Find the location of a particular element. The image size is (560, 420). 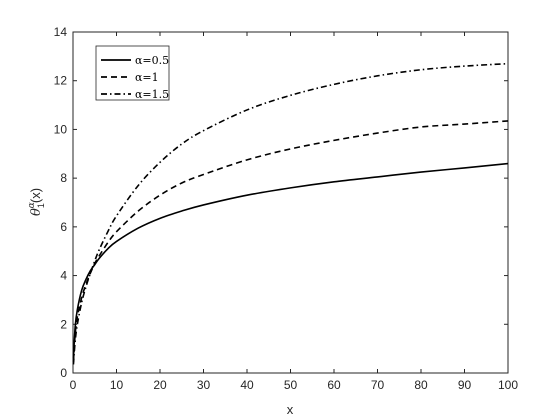

x-tick-label: 80 is located at coordinates (421, 385).